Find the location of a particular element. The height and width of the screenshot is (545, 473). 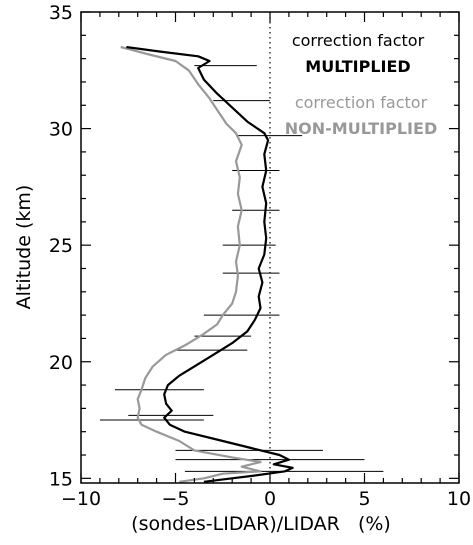

x-tick-label-4: 10 is located at coordinates (459, 499).